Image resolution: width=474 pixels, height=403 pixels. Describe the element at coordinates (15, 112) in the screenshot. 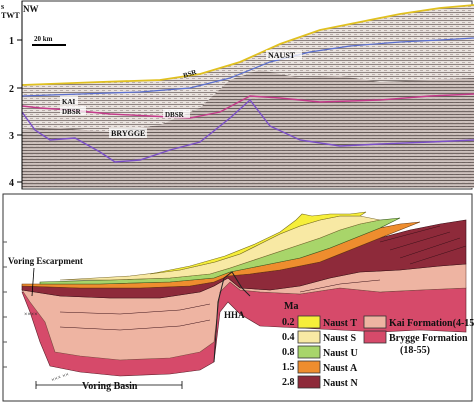

I see `y-axis-ticks: 1 2 3 4` at that location.